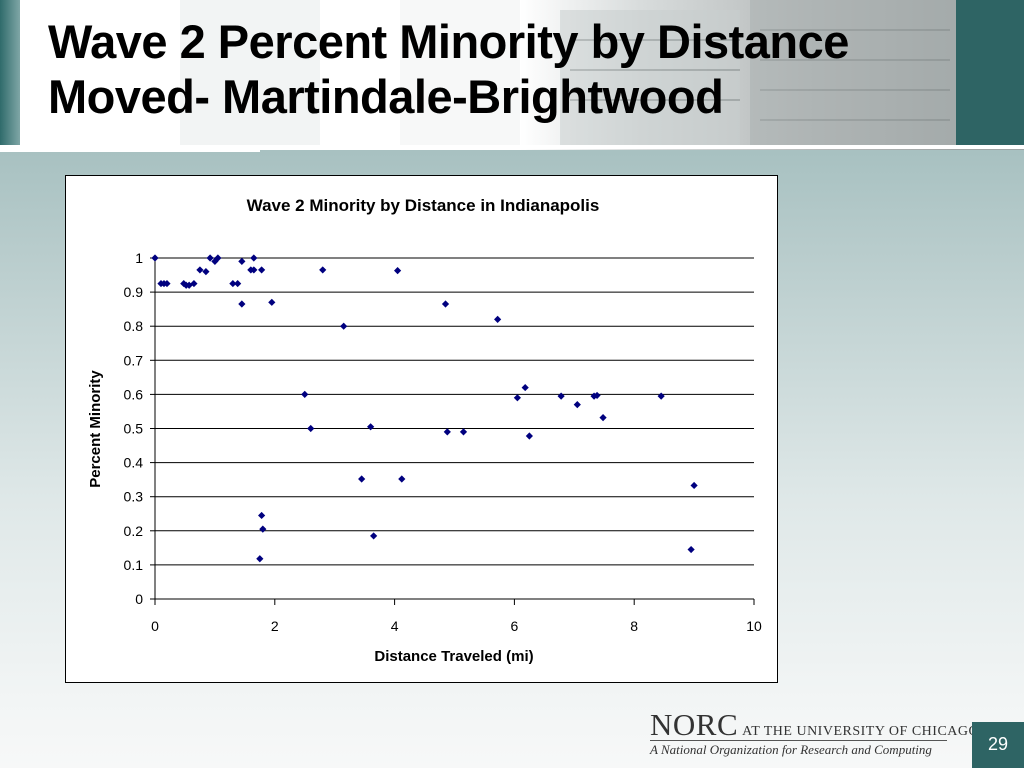  I want to click on y-tick-label: 0.6, so click(134, 394).